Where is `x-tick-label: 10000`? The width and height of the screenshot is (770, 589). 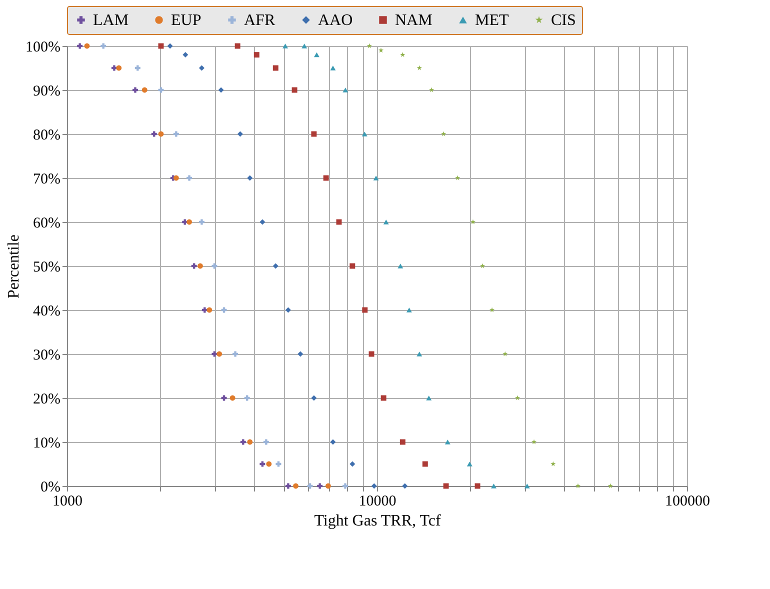 x-tick-label: 10000 is located at coordinates (377, 502).